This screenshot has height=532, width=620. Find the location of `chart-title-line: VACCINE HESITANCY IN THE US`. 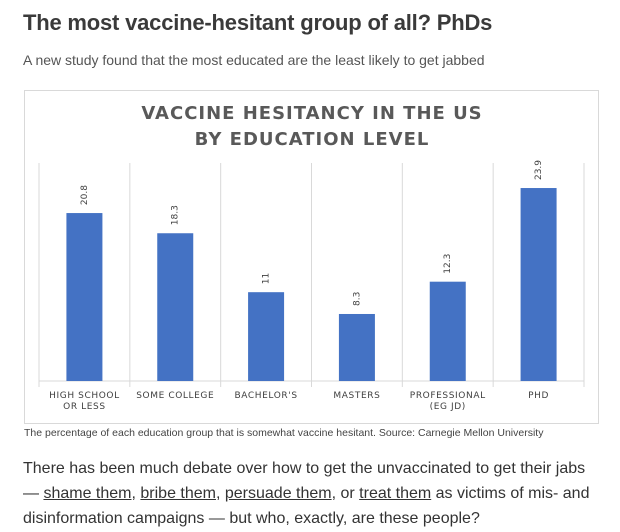

chart-title-line: VACCINE HESITANCY IN THE US is located at coordinates (311, 113).